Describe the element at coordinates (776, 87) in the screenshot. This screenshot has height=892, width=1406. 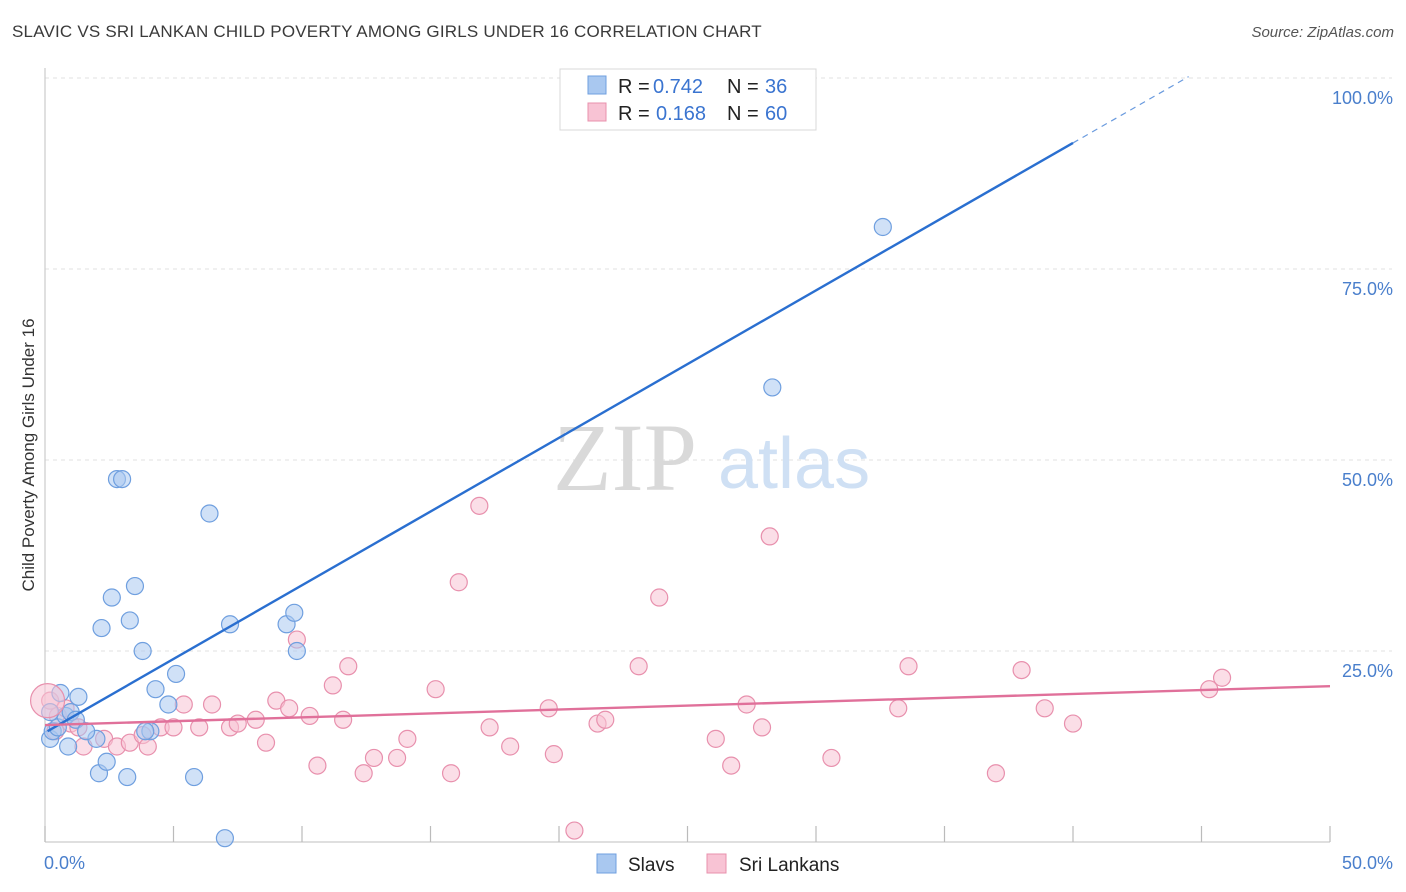
I see `legend-n-value-0: 36` at that location.